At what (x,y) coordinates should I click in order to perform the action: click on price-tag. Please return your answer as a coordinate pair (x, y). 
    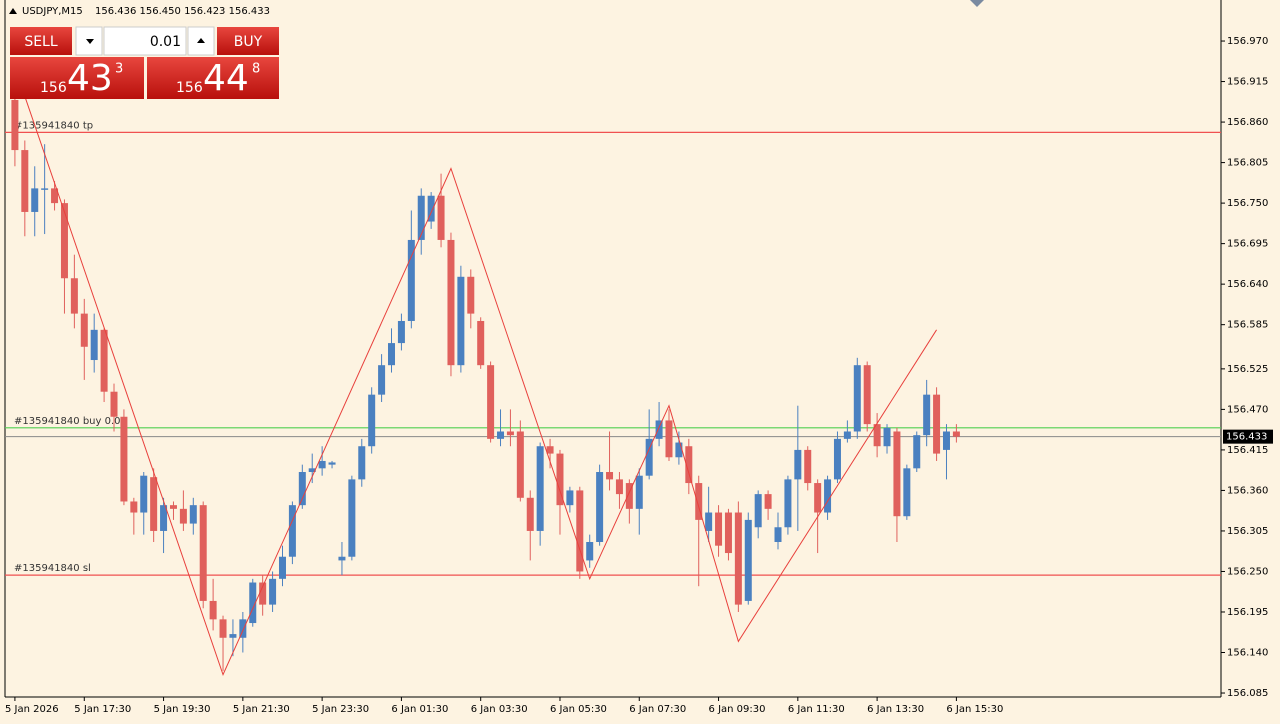
    Looking at the image, I should click on (1248, 436).